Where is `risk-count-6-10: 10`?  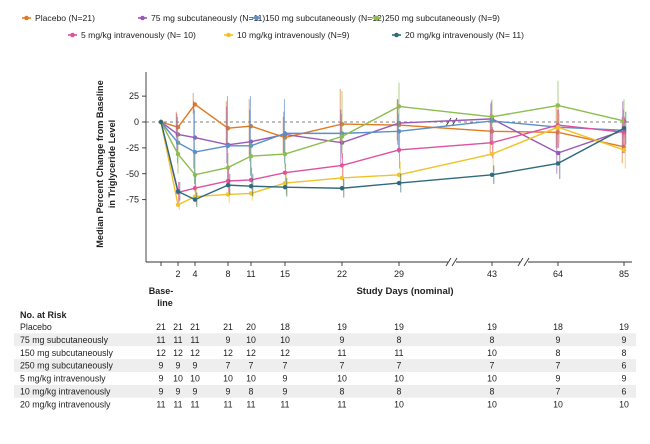
risk-count-6-10: 10 is located at coordinates (624, 404).